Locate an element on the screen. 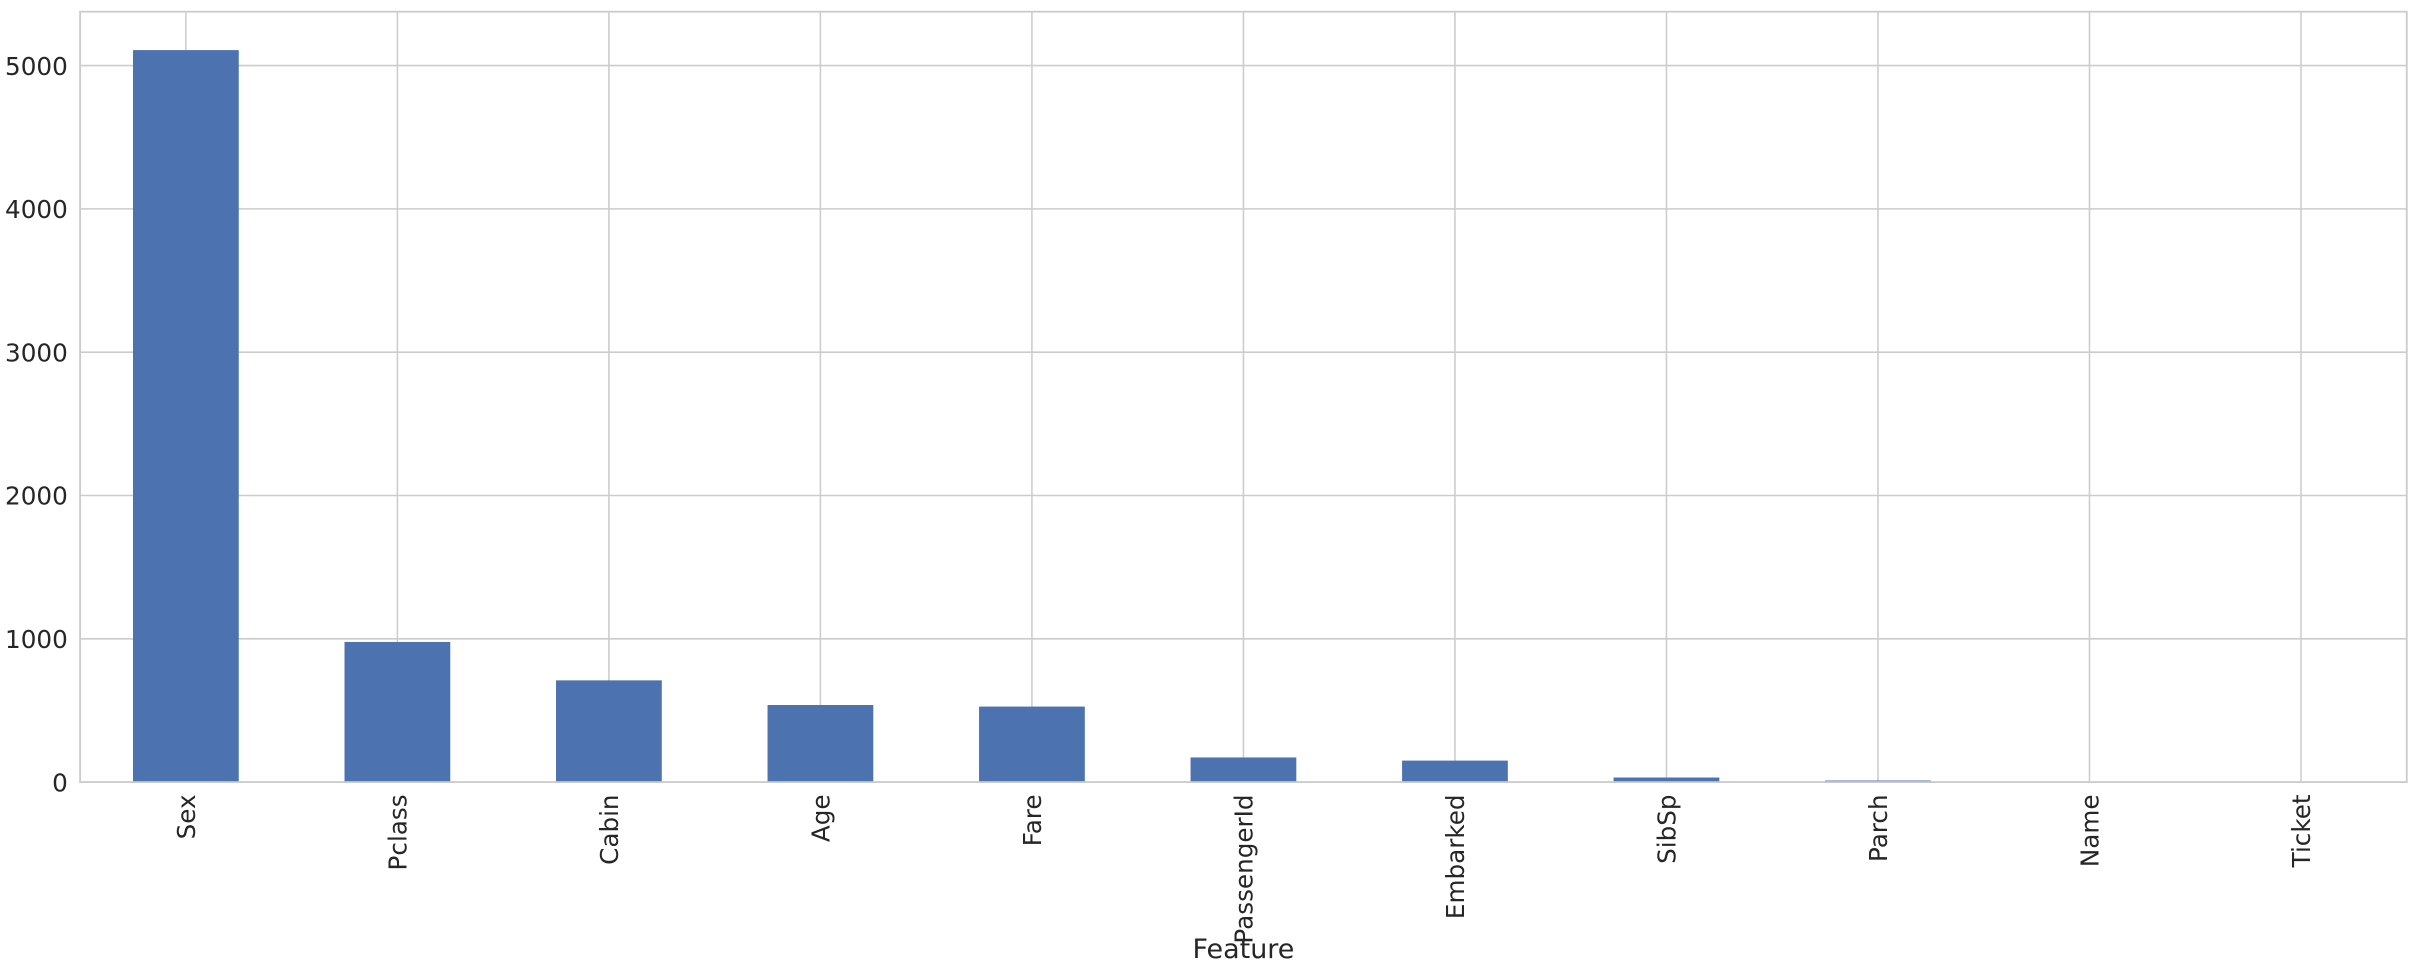 This screenshot has height=971, width=2416. x-tick-label: PassengerId is located at coordinates (1244, 868).